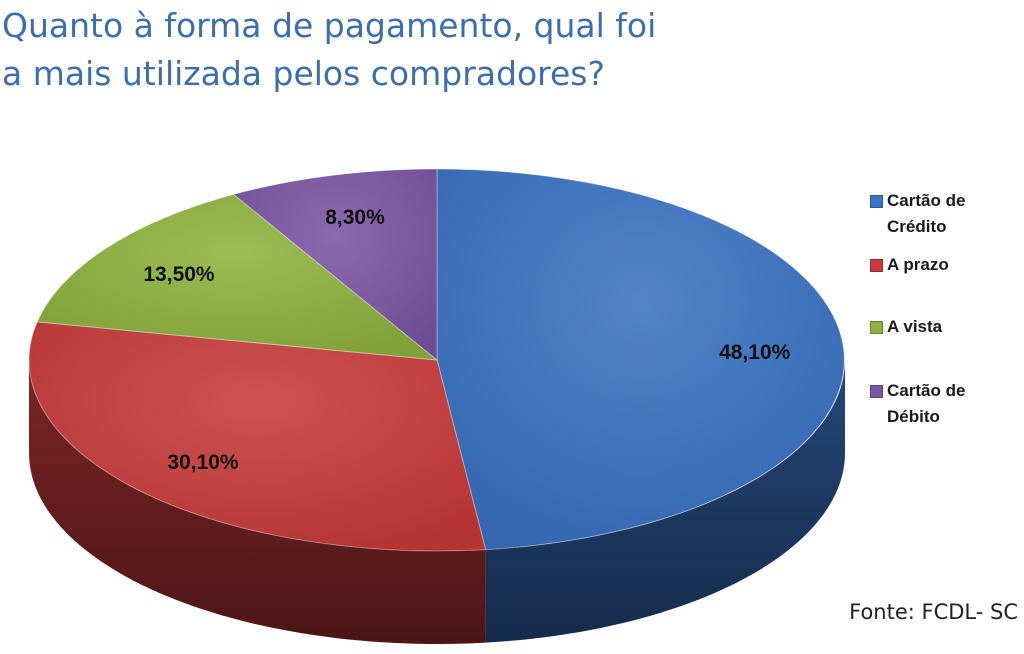 The height and width of the screenshot is (654, 1024). What do you see at coordinates (945, 404) in the screenshot?
I see `legend-item-4: Cartão de Débito` at bounding box center [945, 404].